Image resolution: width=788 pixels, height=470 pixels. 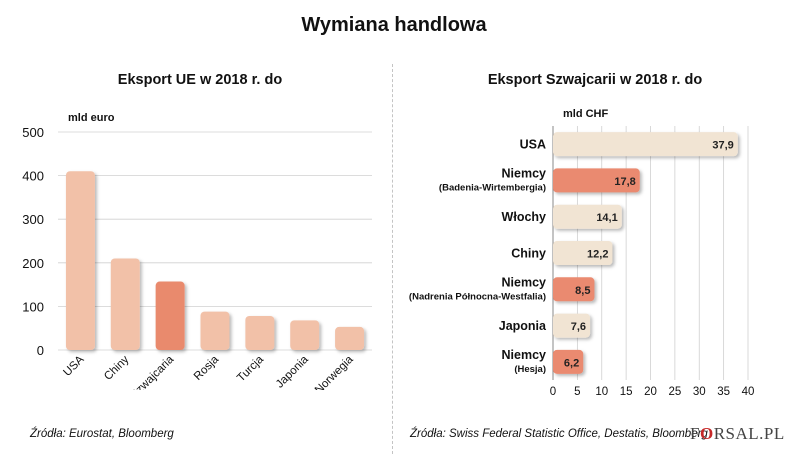 I want to click on x-tick-label: 10, so click(x=601, y=392).